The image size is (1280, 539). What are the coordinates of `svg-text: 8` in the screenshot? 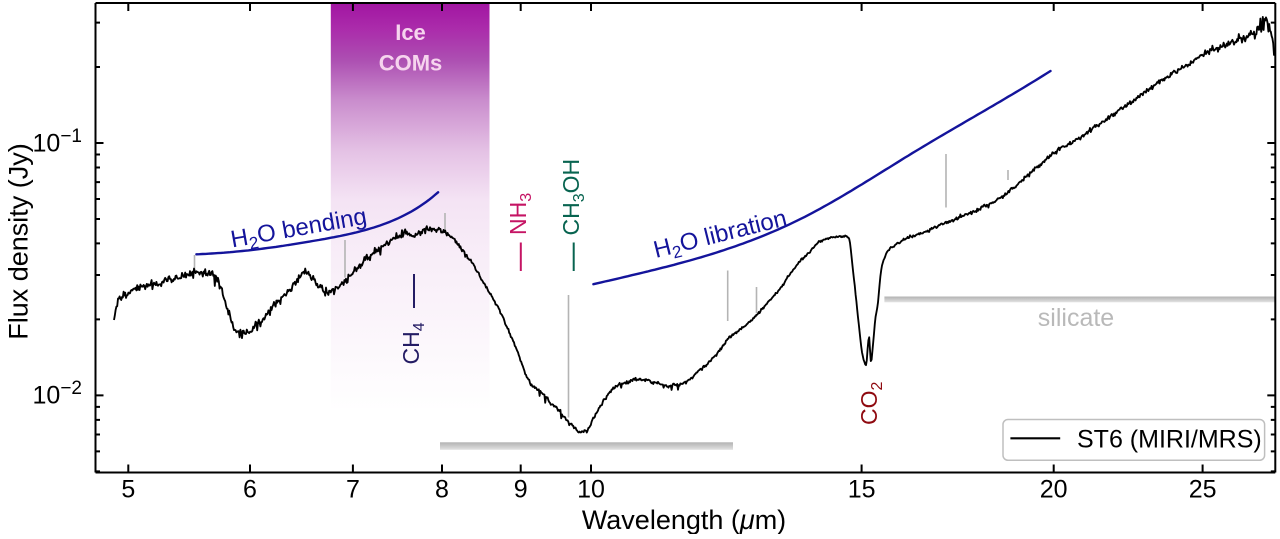 It's located at (442, 490).